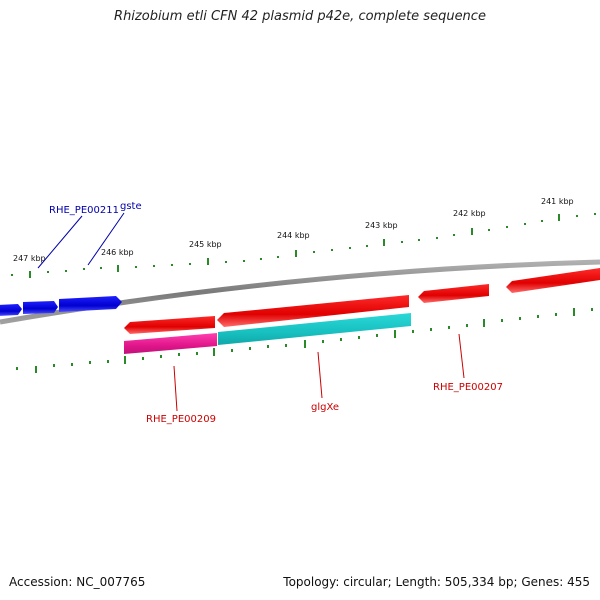 The image size is (600, 600). Describe the element at coordinates (60, 242) in the screenshot. I see `leader-line-rhe-pe00211` at that location.